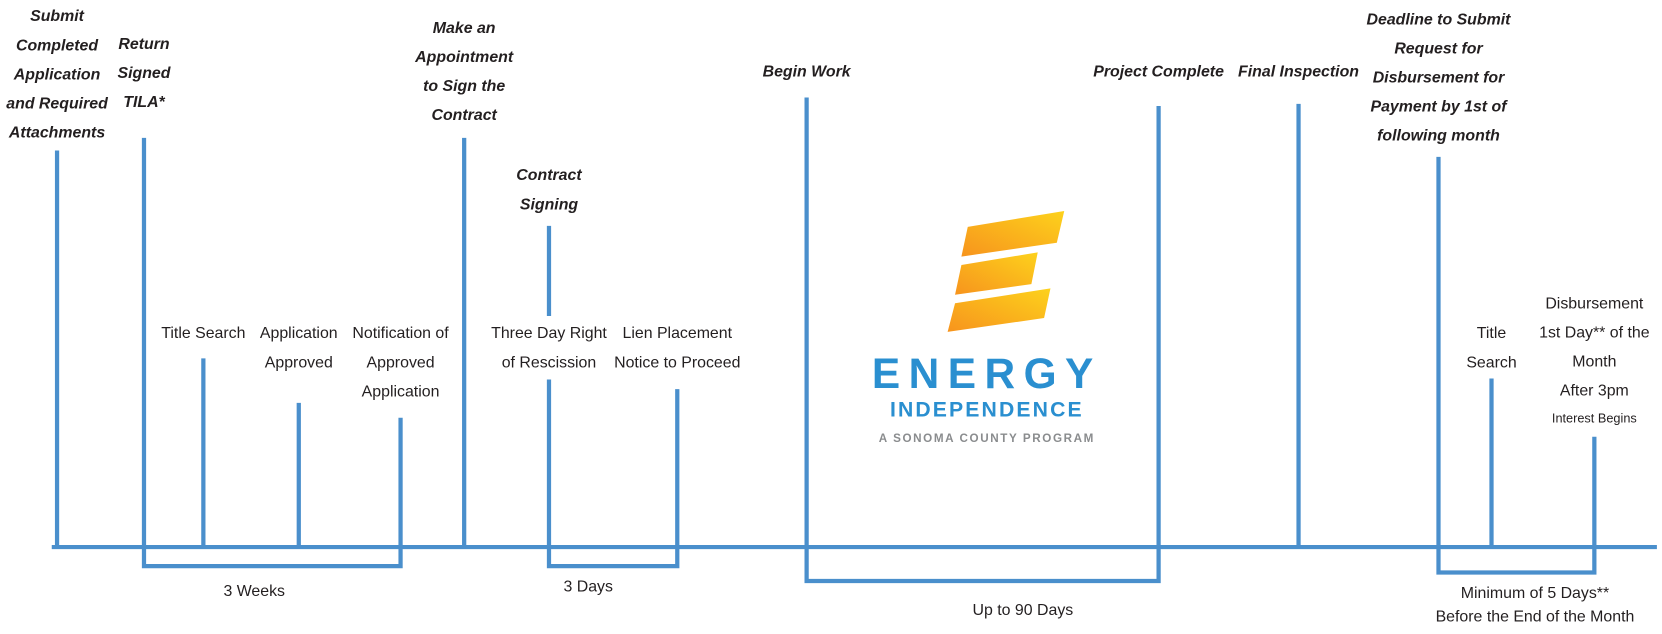  I want to click on event-label: Search, so click(1491, 362).